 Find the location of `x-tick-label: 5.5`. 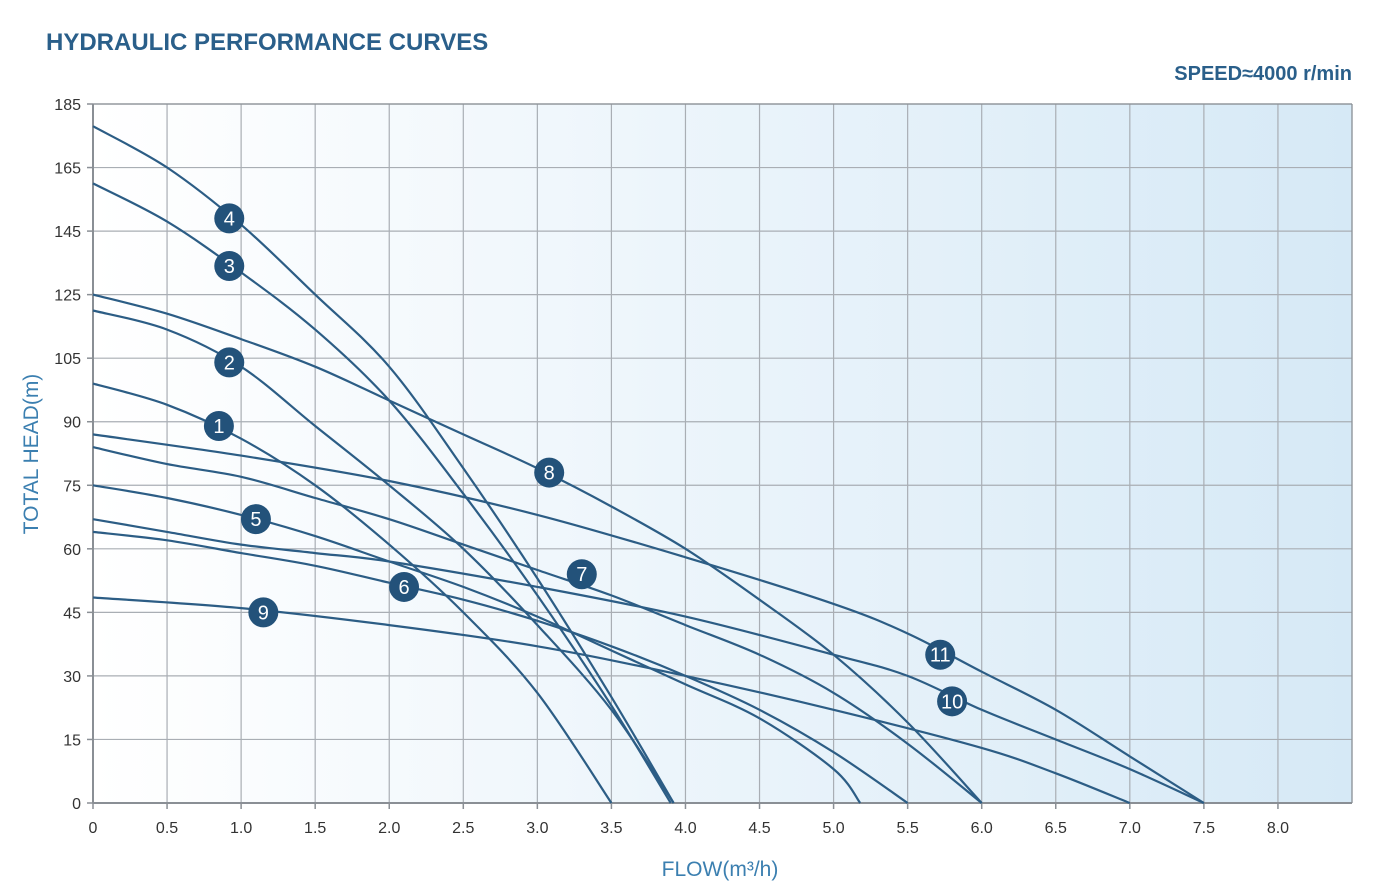

x-tick-label: 5.5 is located at coordinates (908, 828).